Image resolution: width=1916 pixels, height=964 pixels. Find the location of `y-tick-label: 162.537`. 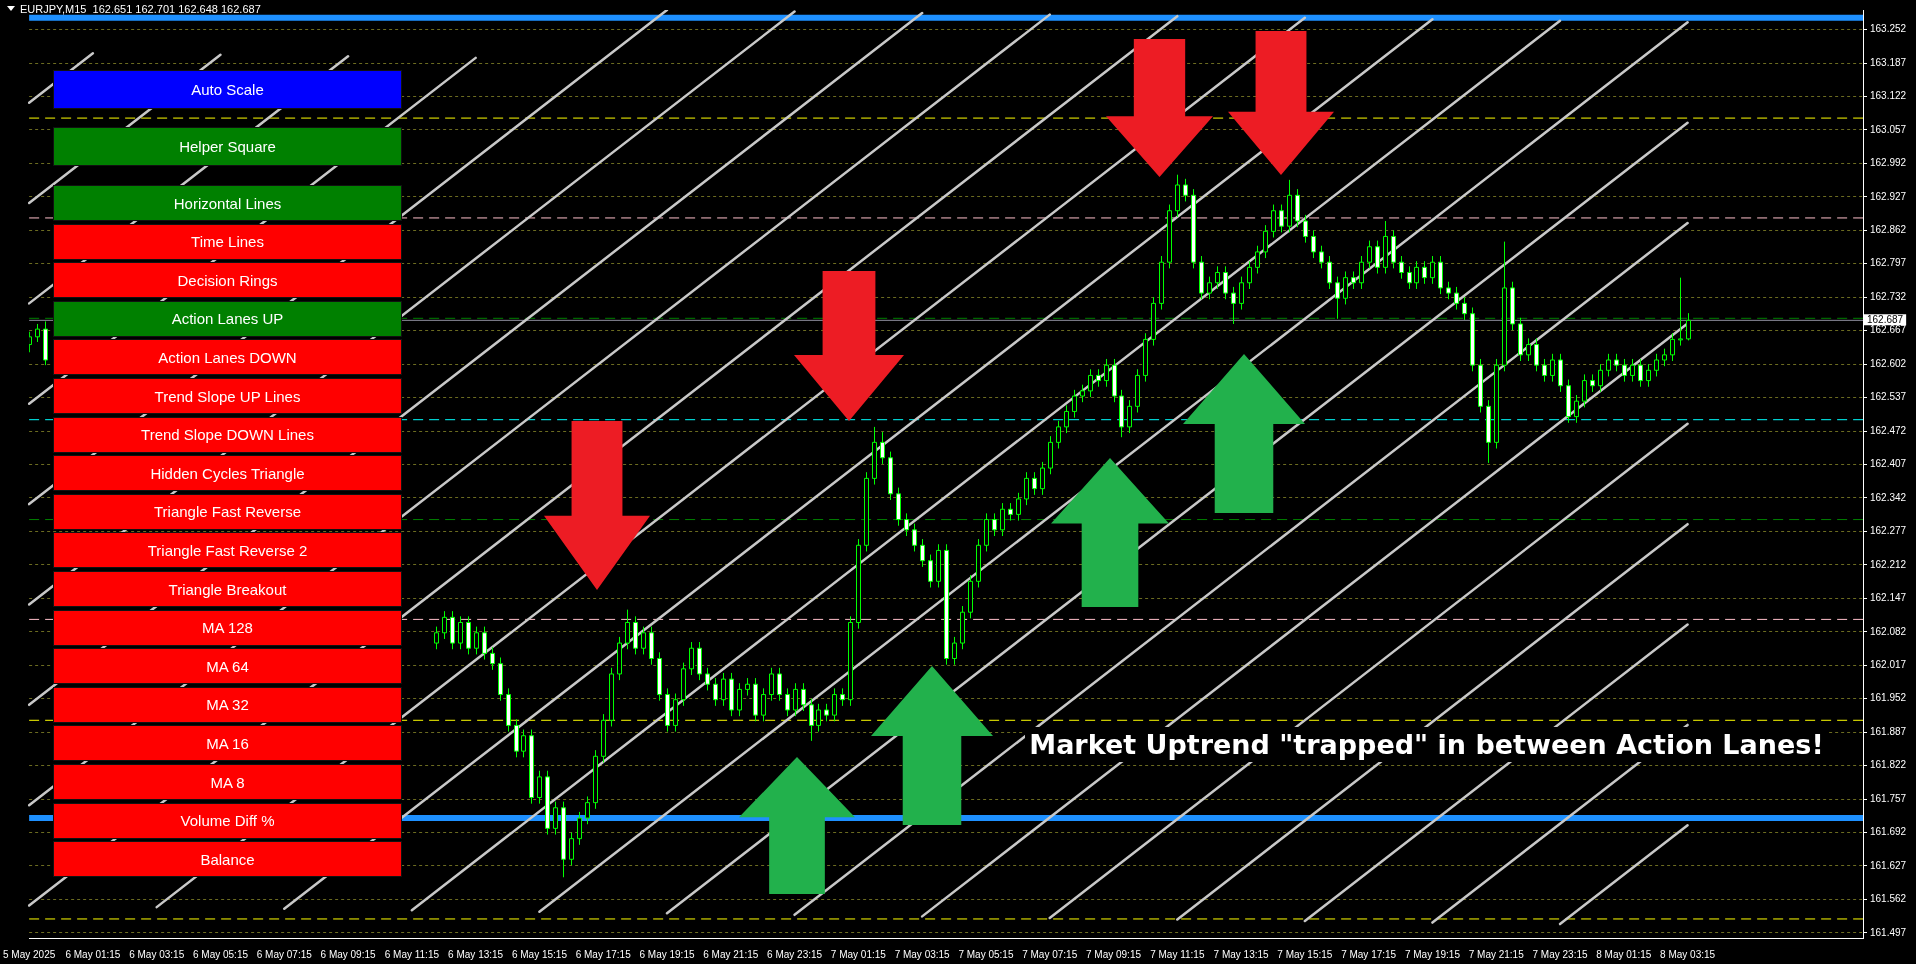

y-tick-label: 162.537 is located at coordinates (1888, 397).